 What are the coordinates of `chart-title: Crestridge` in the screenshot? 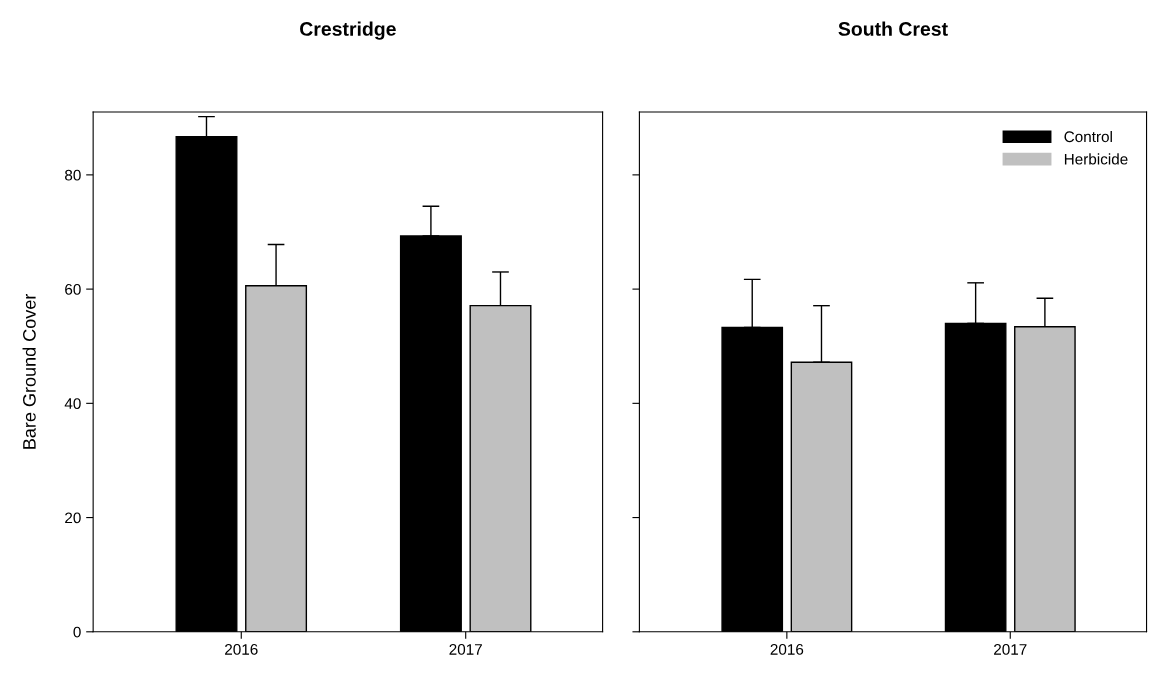 It's located at (348, 30).